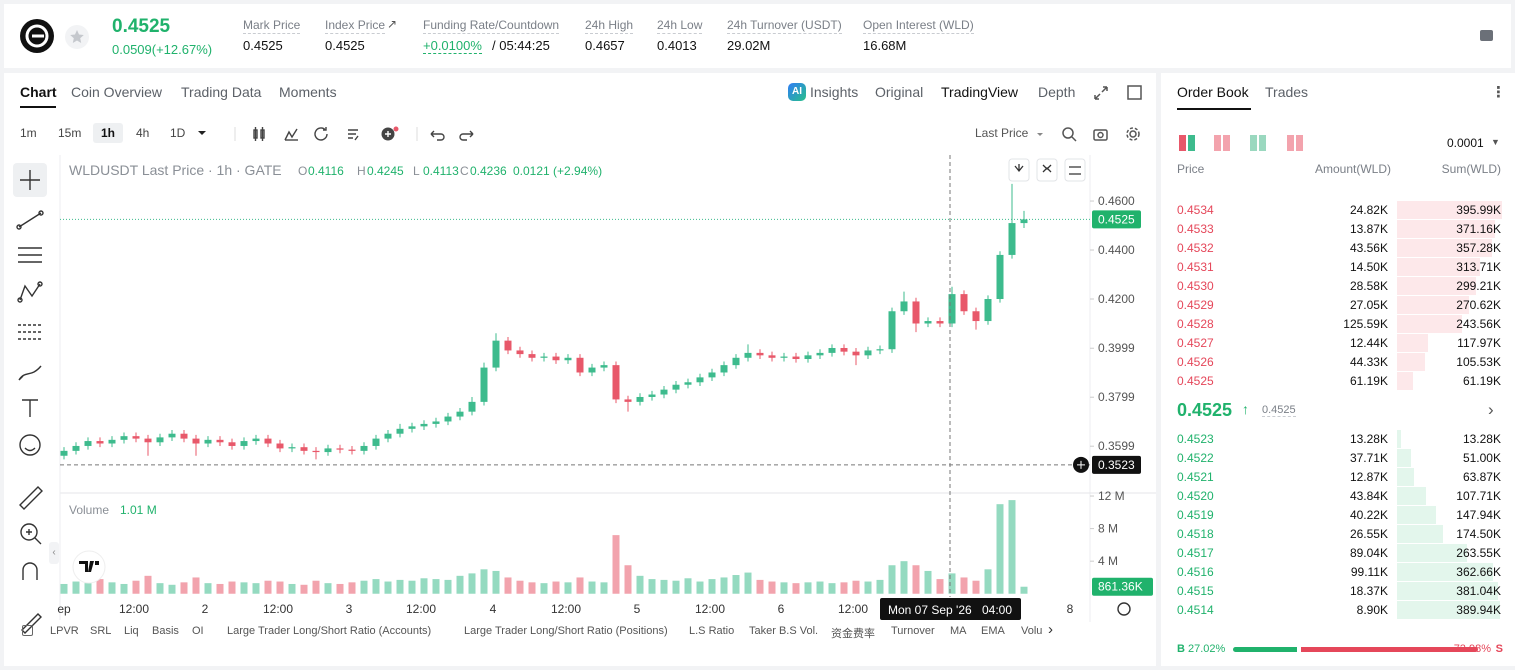 The image size is (1515, 670). Describe the element at coordinates (913, 631) in the screenshot. I see `indicator: Turnover` at that location.